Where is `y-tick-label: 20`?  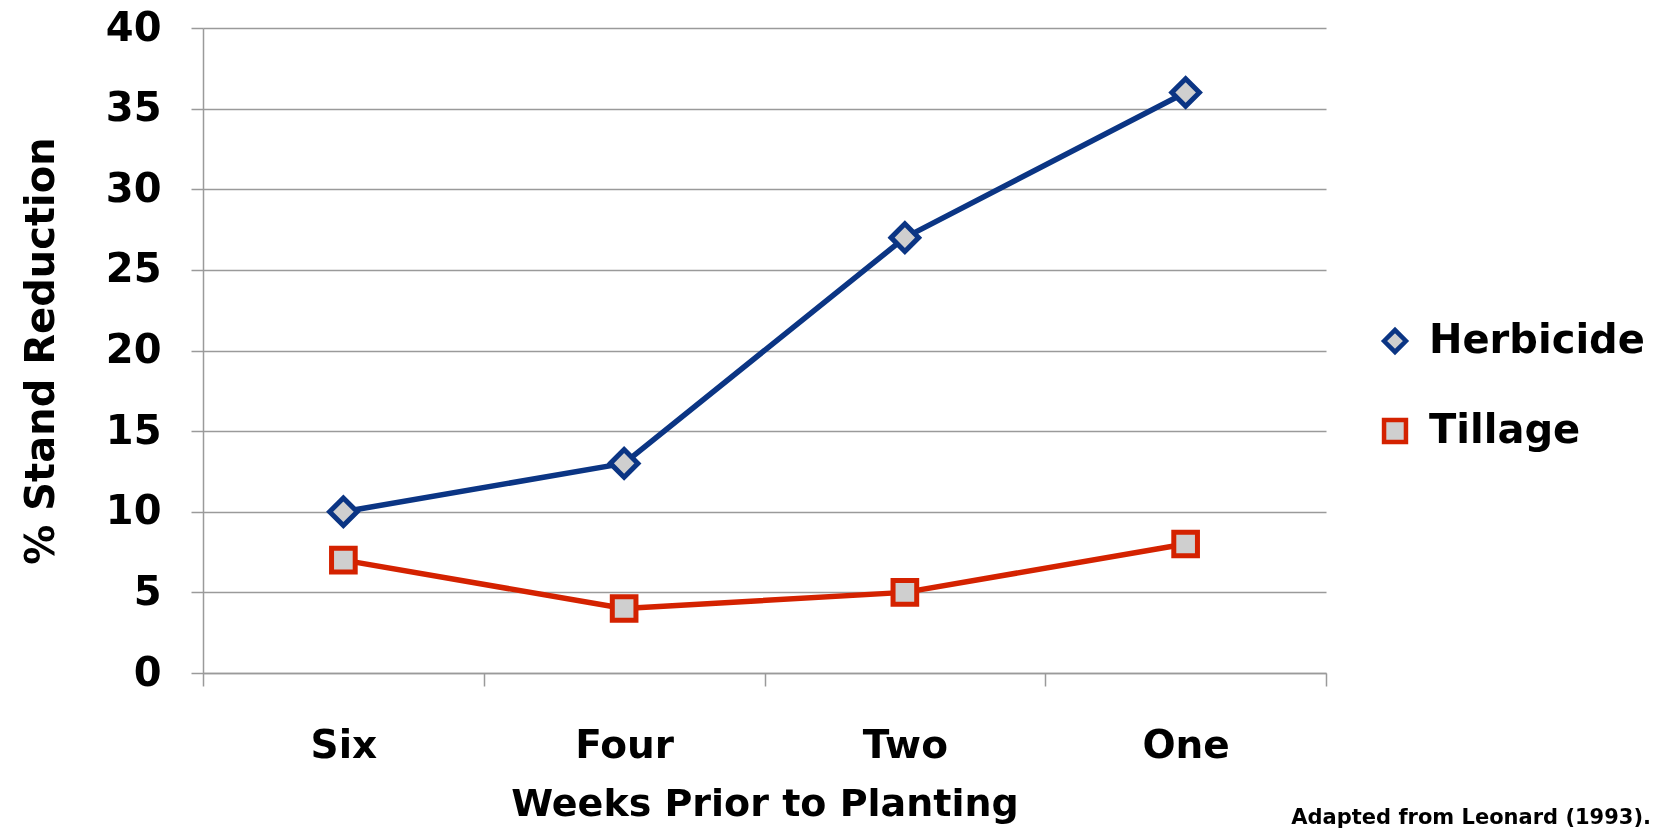 y-tick-label: 20 is located at coordinates (133, 349).